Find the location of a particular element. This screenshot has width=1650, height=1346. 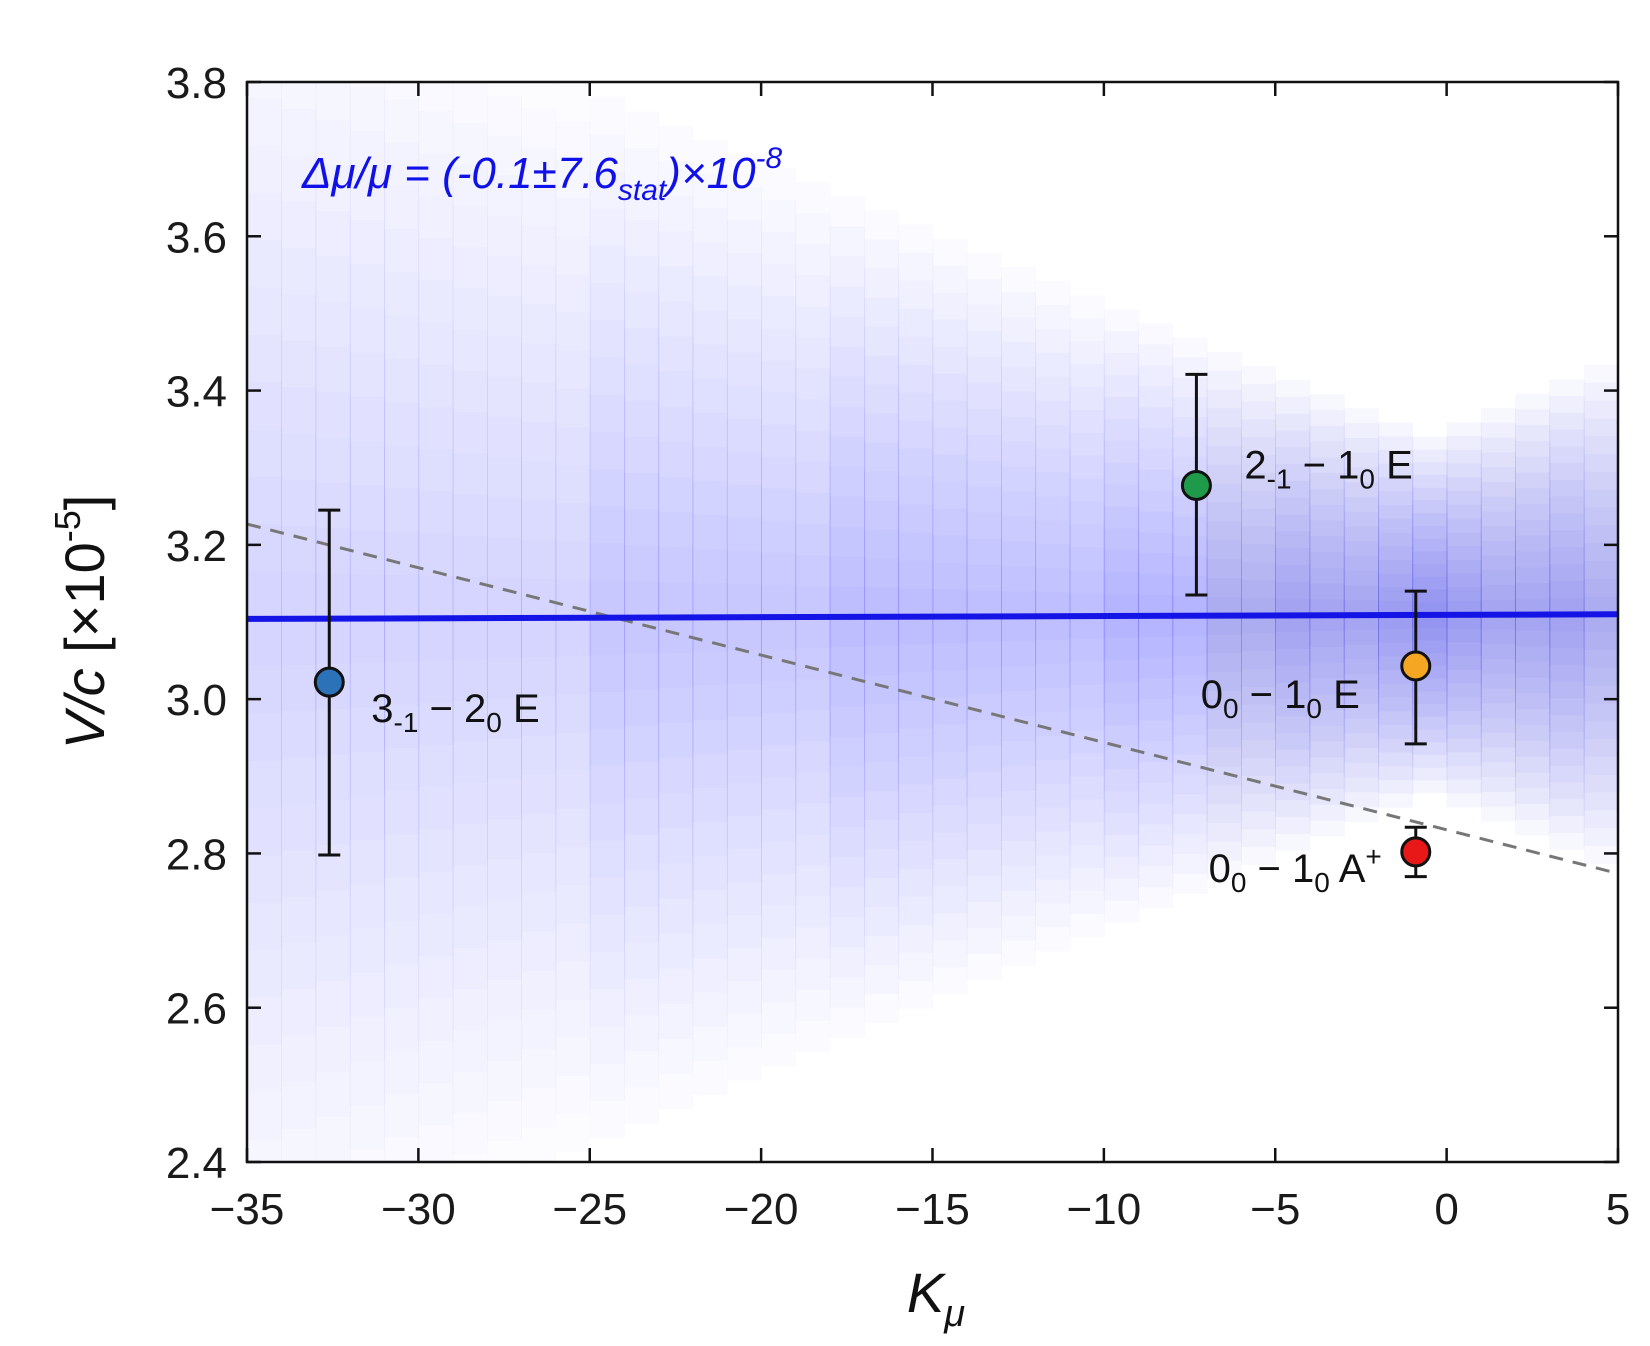

x-tick-label: −25 is located at coordinates (589, 1209).